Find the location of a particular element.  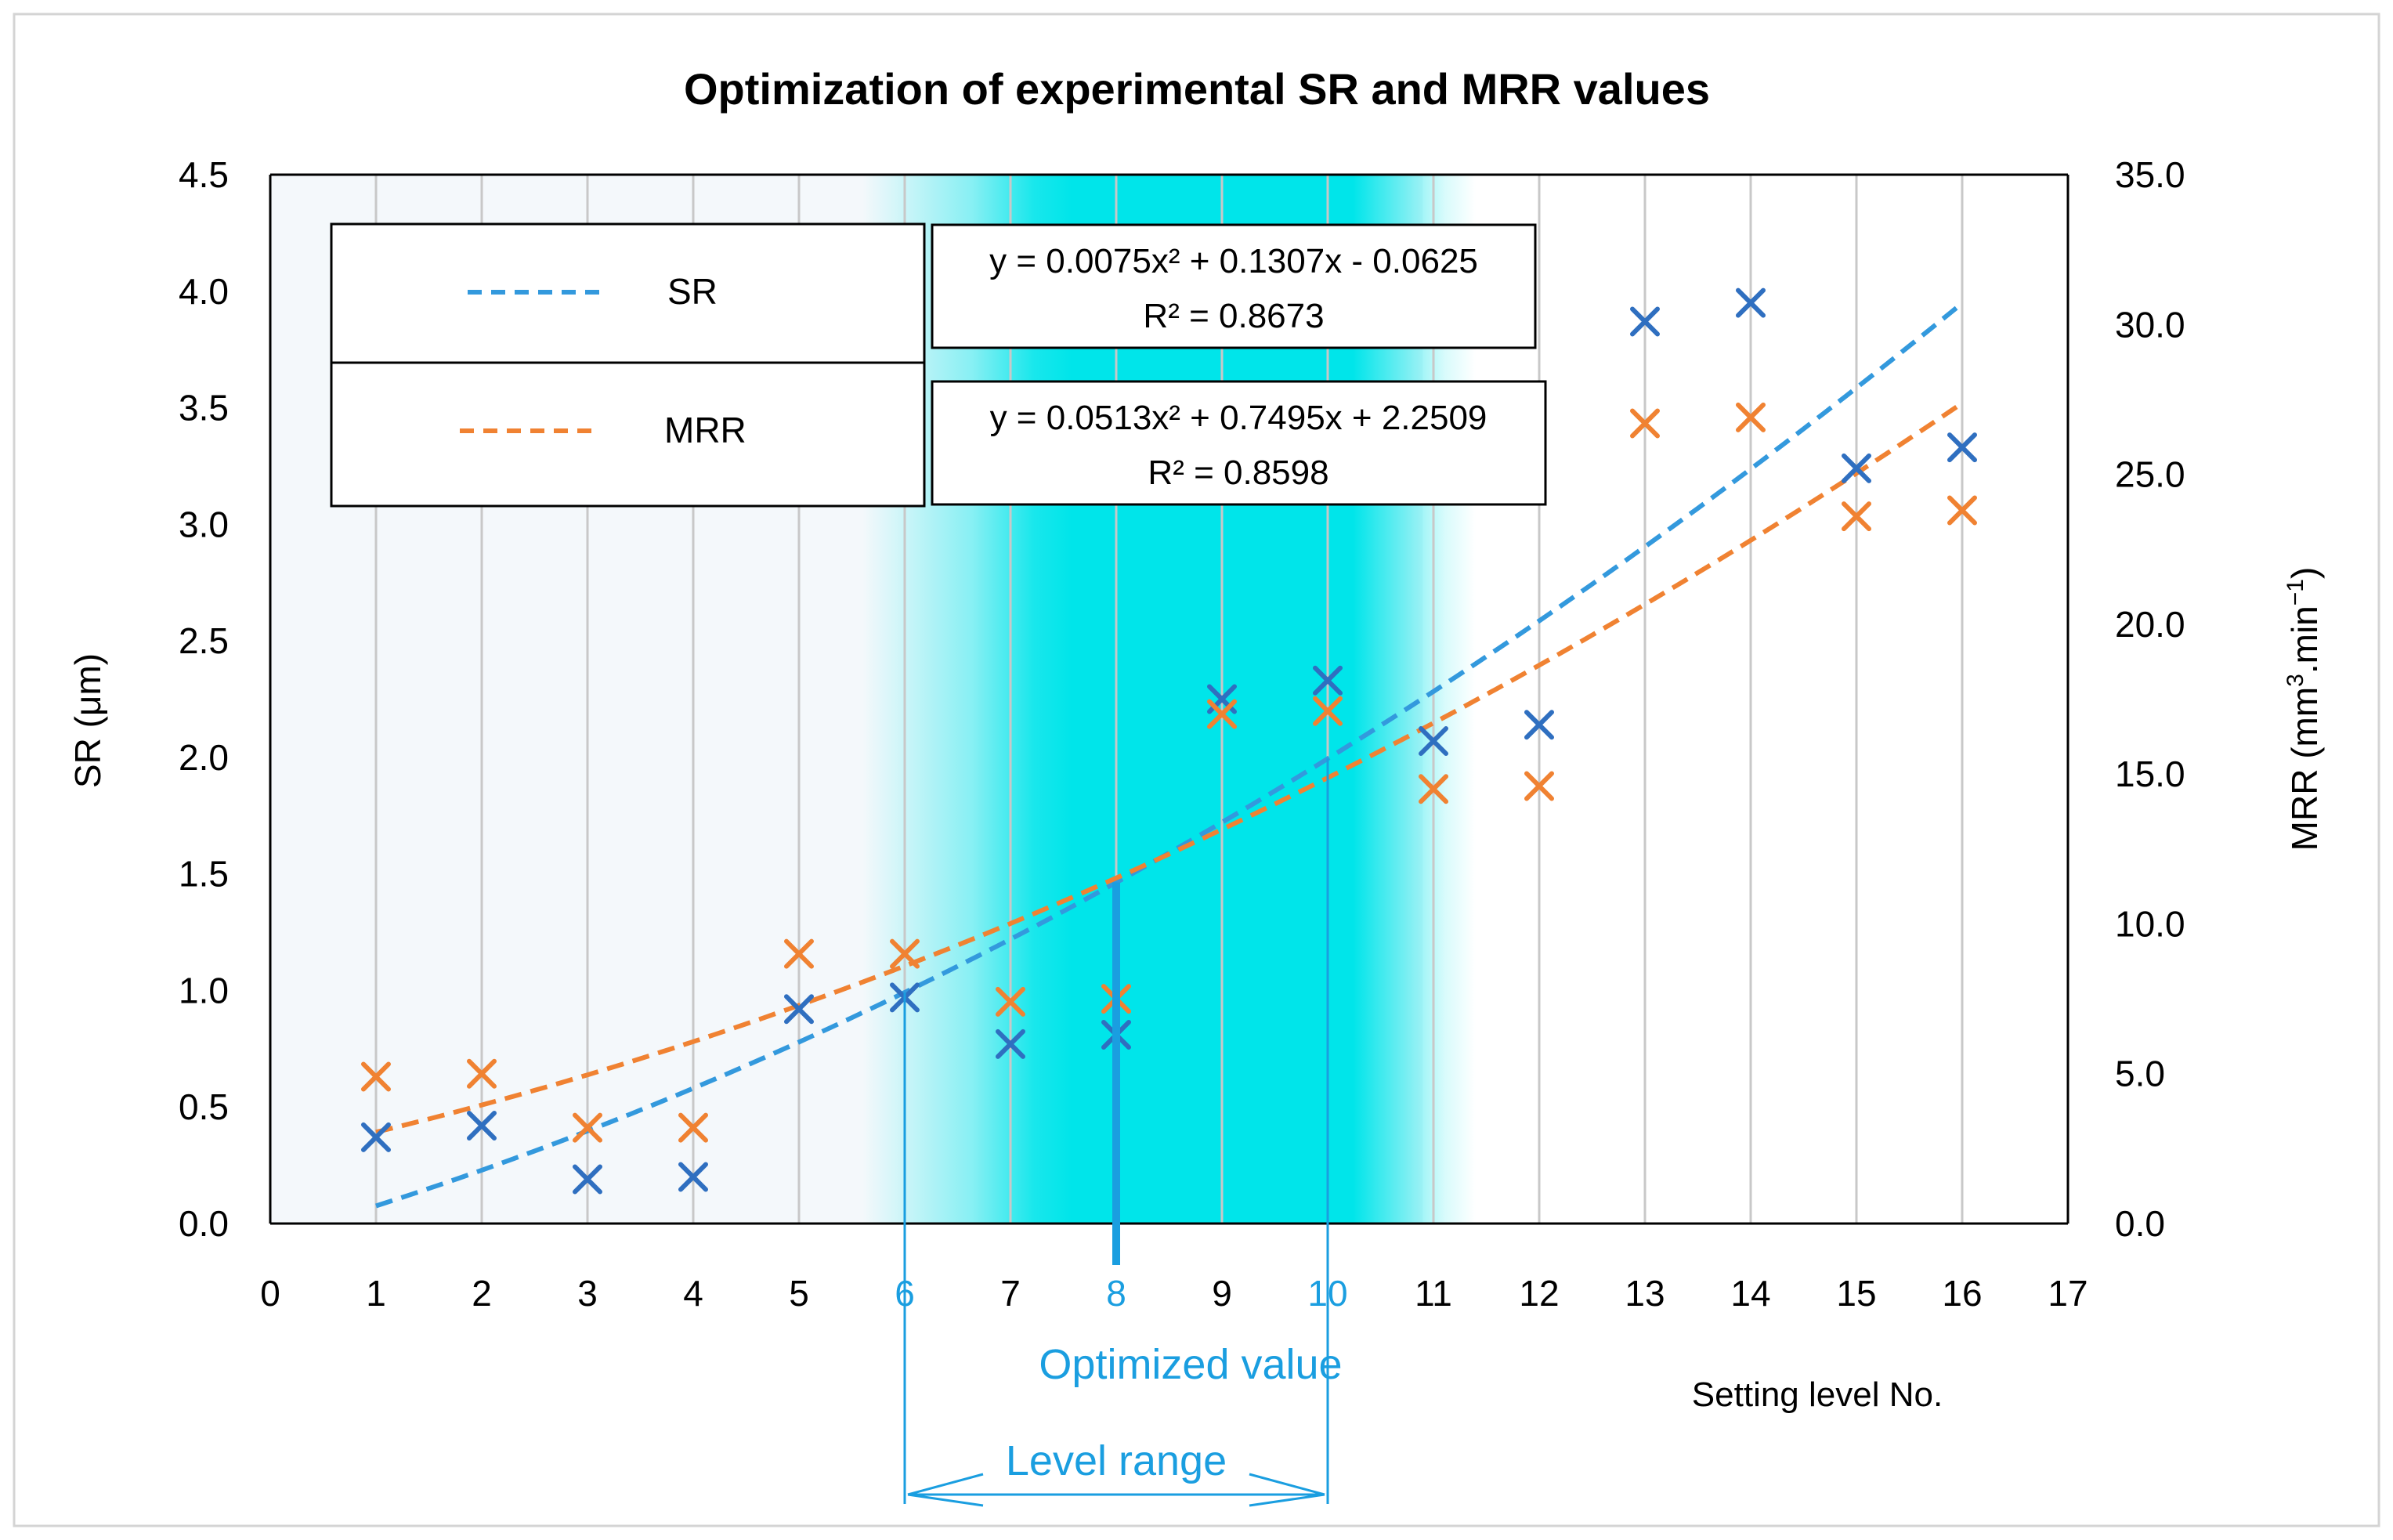

level-range-arrowhead-left is located at coordinates (945, 1490).